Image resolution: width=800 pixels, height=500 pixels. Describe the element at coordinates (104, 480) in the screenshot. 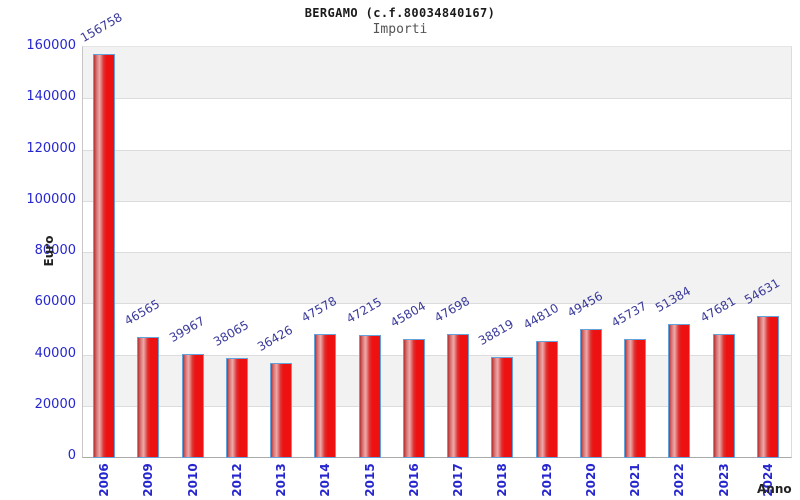

I see `x-tick-label-2006: 2006` at that location.